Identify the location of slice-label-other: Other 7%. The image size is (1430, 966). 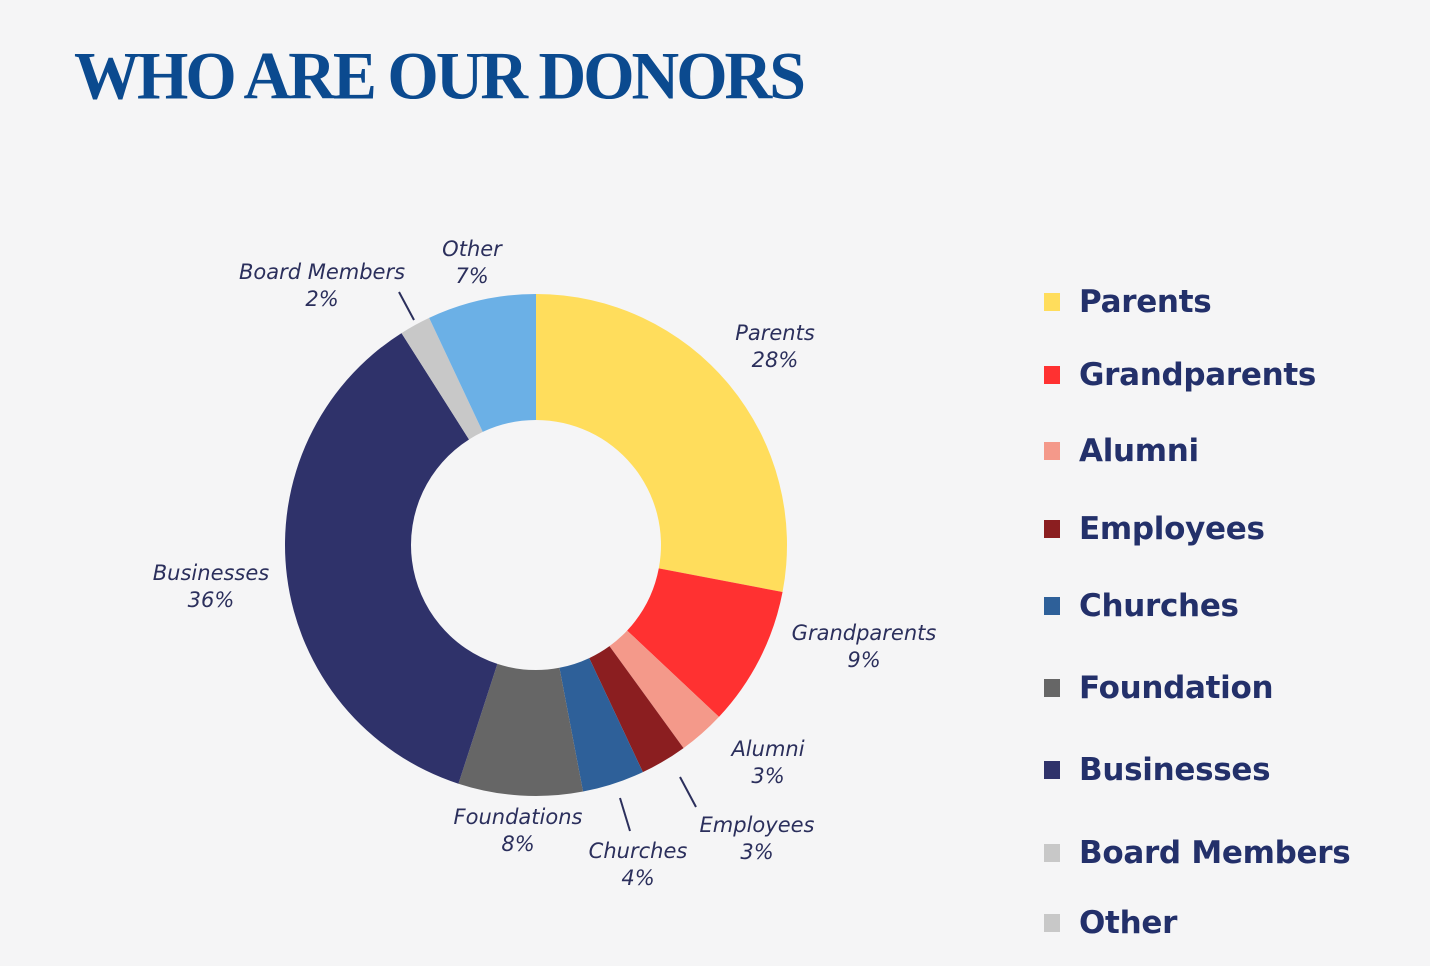
(472, 262).